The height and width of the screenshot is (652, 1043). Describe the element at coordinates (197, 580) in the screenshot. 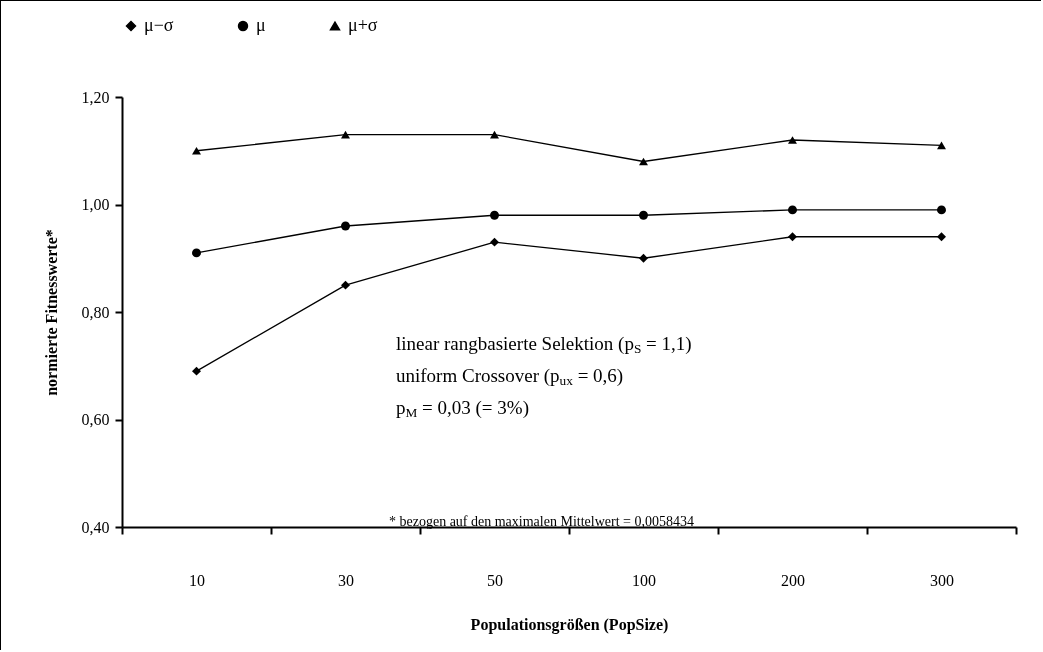

I see `x-tick-label: 10` at that location.